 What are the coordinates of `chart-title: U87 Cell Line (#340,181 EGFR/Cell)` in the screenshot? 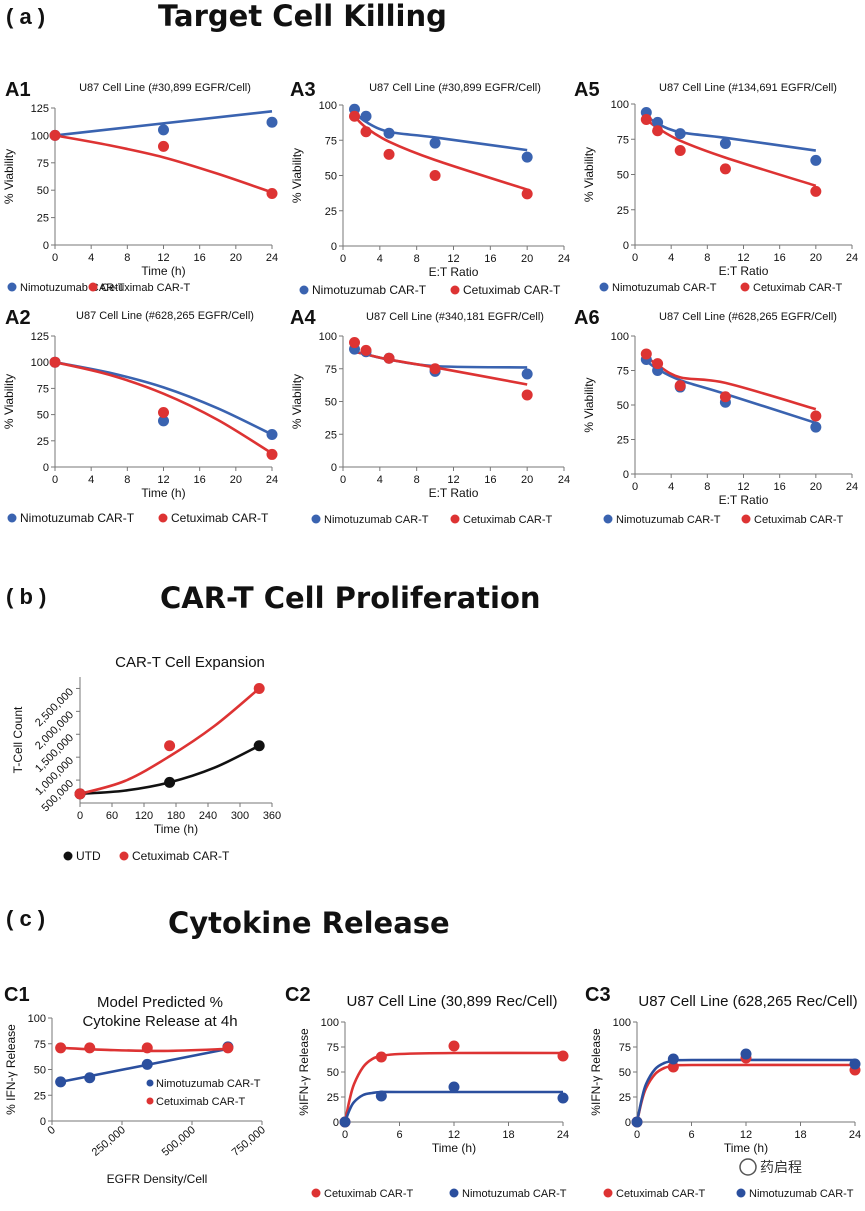 It's located at (455, 317).